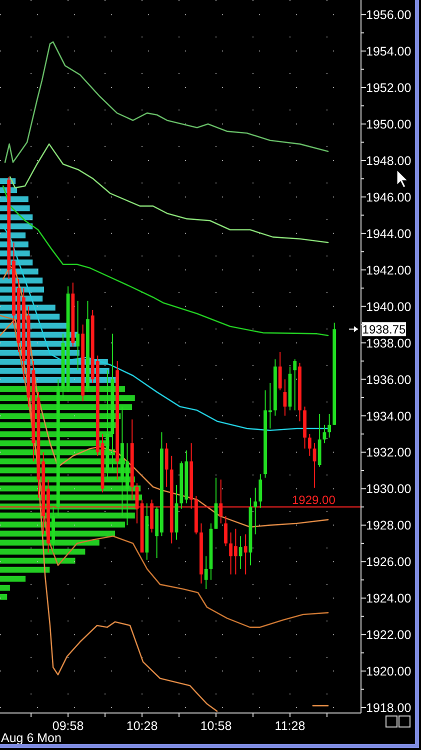  I want to click on y-tick-label: 1948.00, so click(389, 161).